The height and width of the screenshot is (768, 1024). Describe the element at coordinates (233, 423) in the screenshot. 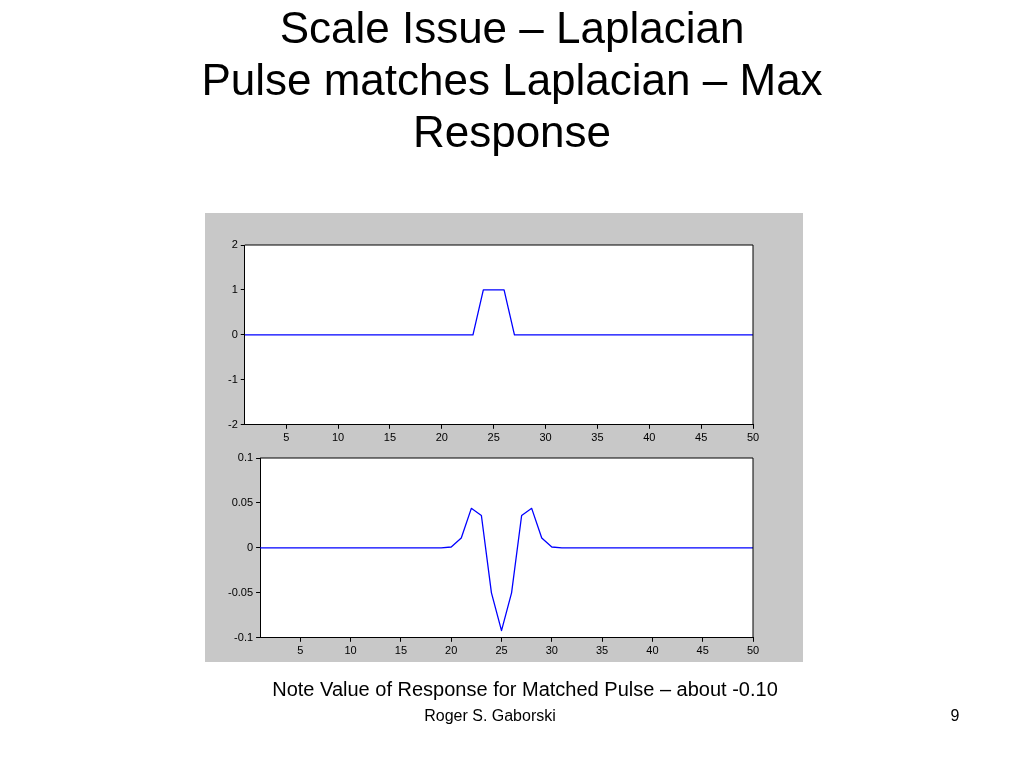

I see `y-tick-label: -2` at that location.